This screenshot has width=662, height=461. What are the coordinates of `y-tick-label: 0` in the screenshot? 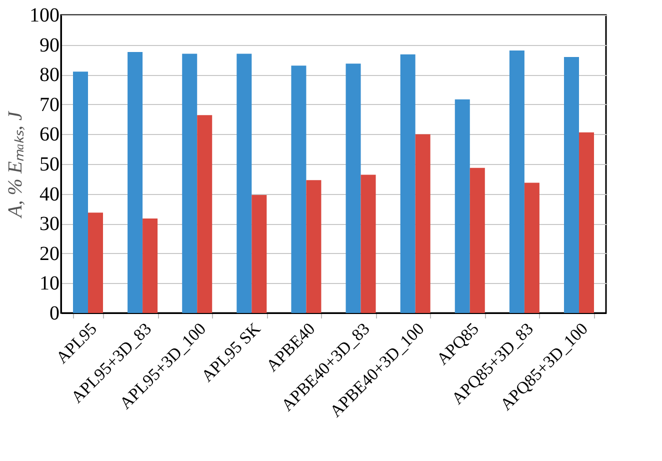 It's located at (55, 313).